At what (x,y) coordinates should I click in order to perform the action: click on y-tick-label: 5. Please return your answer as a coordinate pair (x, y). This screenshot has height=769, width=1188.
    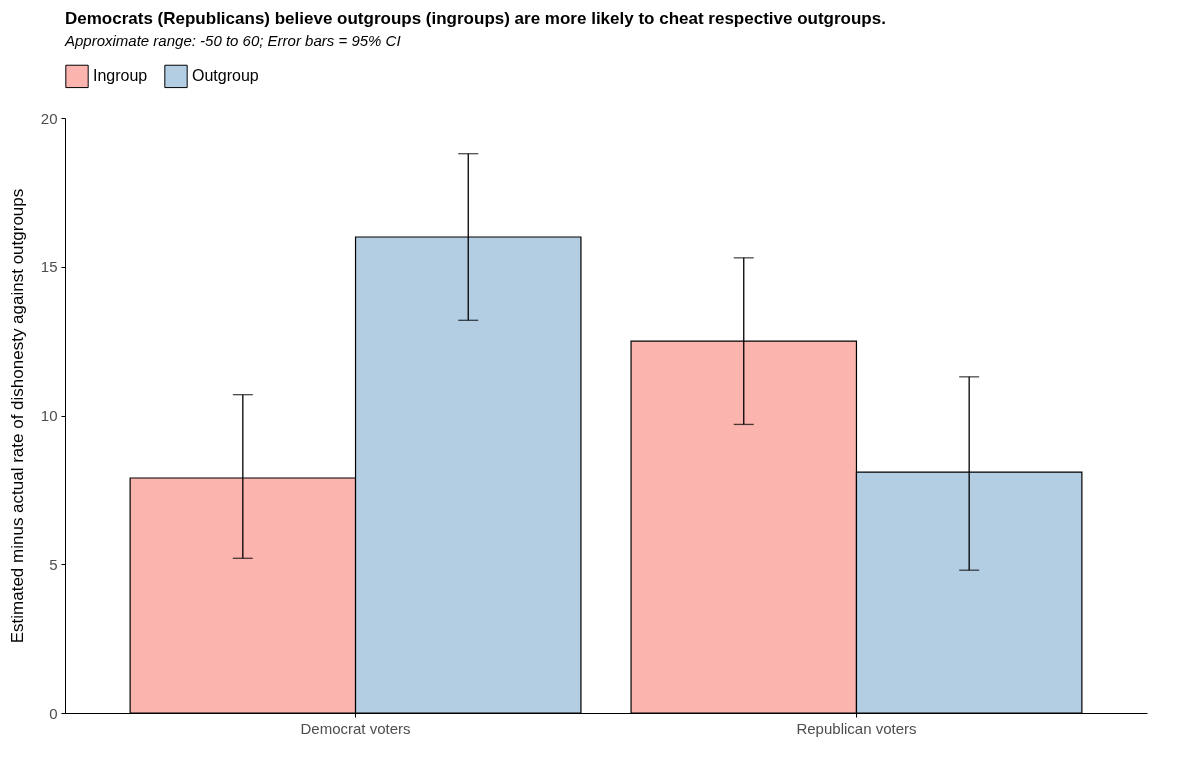
    Looking at the image, I should click on (53, 564).